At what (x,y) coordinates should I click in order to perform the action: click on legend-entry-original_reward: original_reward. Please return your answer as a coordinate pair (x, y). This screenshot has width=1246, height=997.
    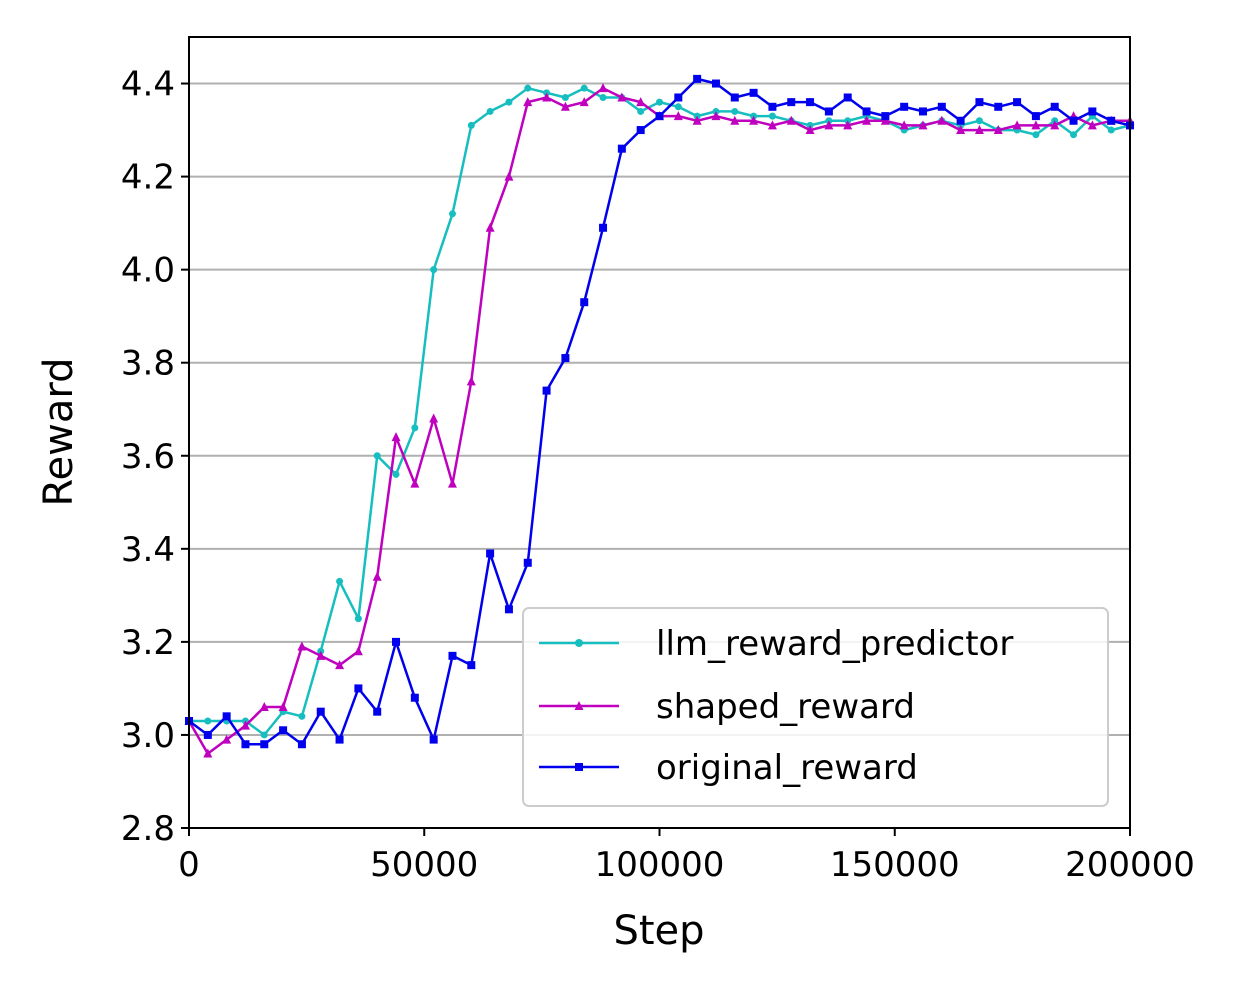
    Looking at the image, I should click on (728, 768).